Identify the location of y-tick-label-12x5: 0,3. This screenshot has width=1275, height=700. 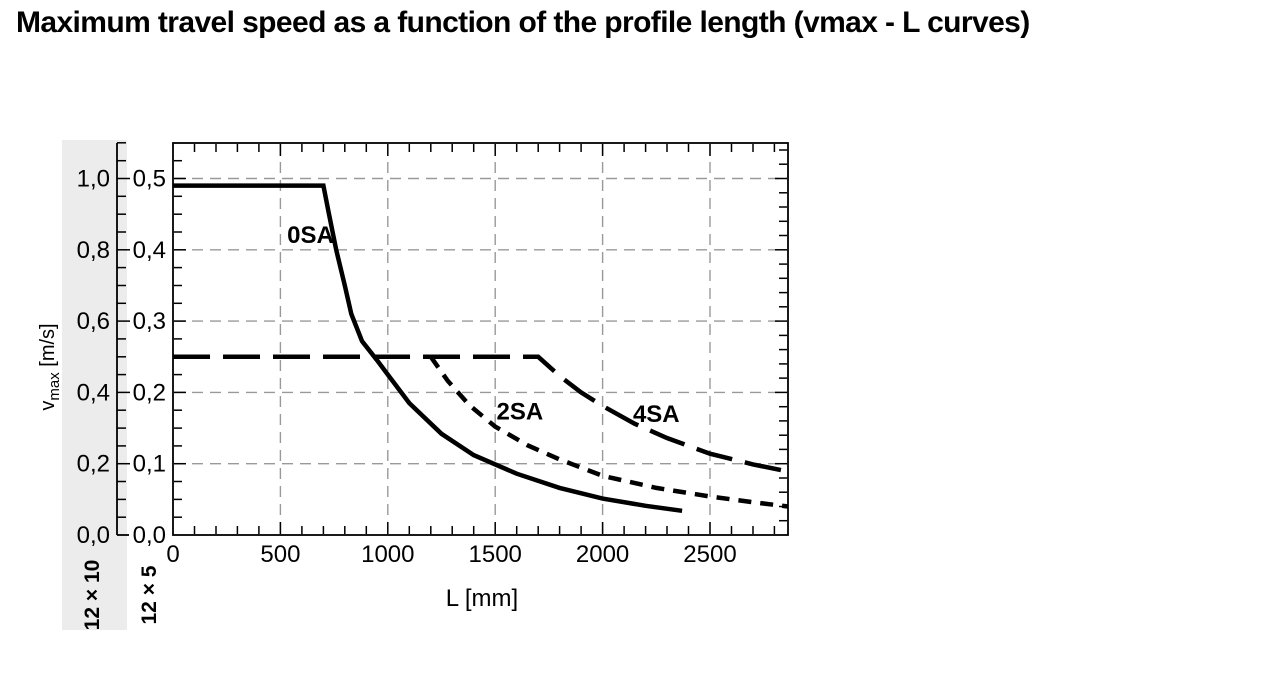
(149, 321).